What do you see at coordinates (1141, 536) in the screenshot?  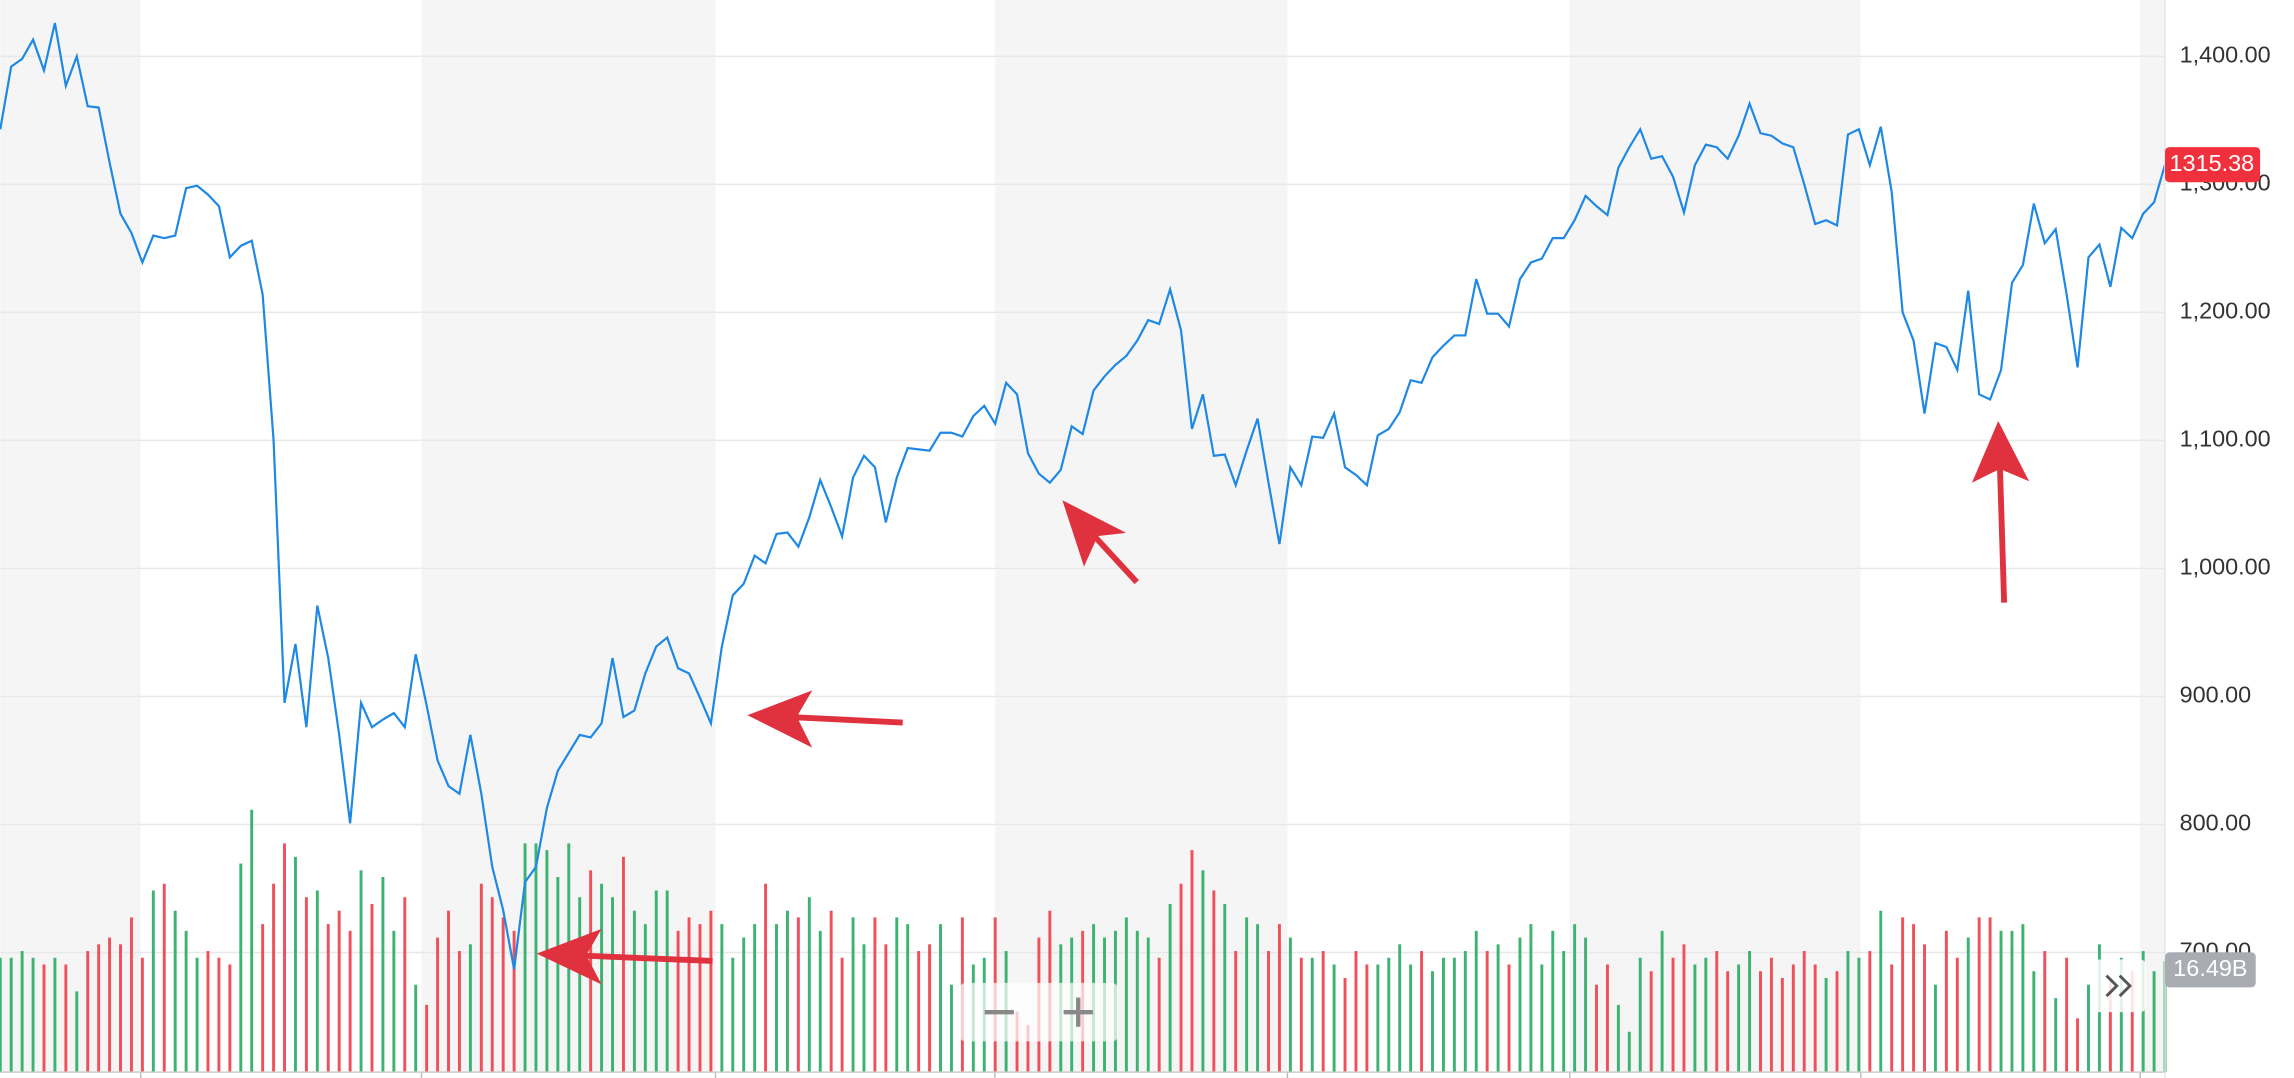 I see `band` at bounding box center [1141, 536].